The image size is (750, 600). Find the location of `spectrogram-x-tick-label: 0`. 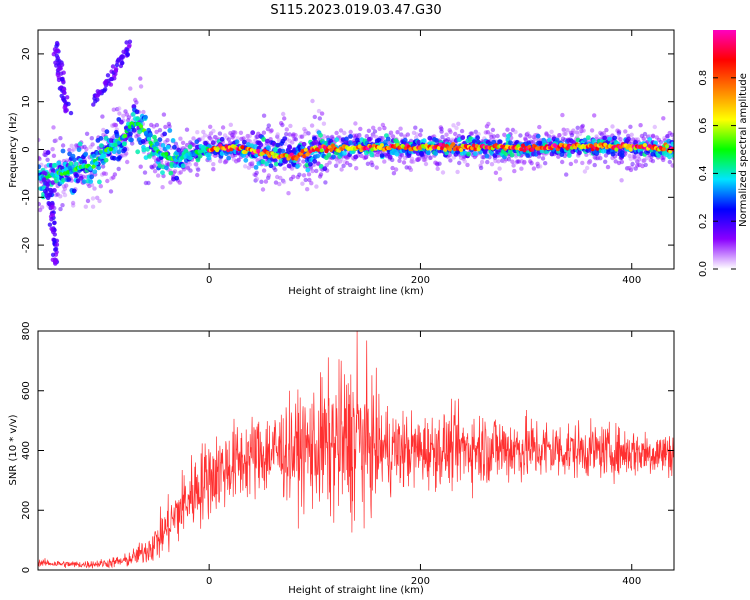

spectrogram-x-tick-label: 0 is located at coordinates (209, 280).